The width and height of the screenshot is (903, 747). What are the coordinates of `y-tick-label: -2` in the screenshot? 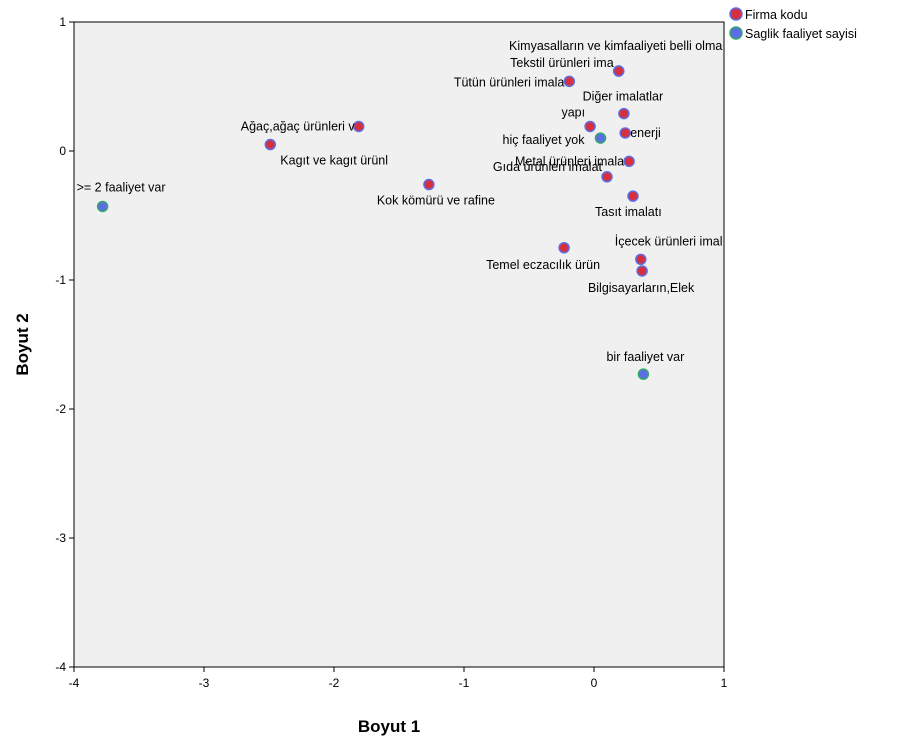 It's located at (60, 409).